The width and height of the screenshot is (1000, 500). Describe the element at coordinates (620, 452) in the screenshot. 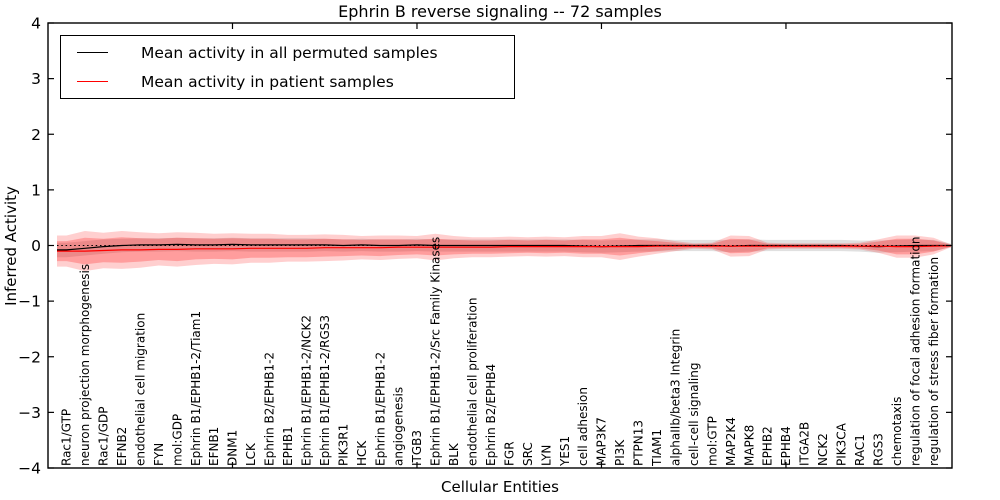

I see `x-category-label: PI3K` at that location.